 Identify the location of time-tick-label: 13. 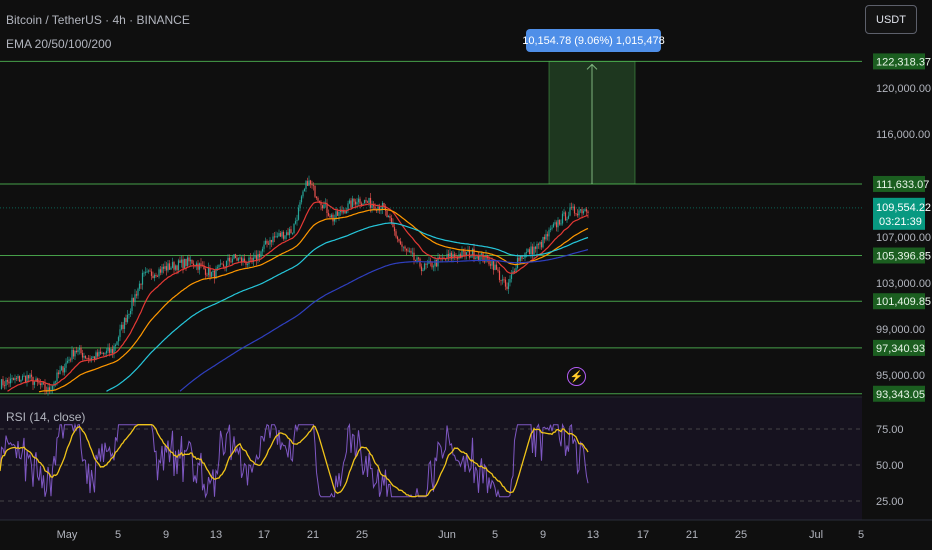
(216, 535).